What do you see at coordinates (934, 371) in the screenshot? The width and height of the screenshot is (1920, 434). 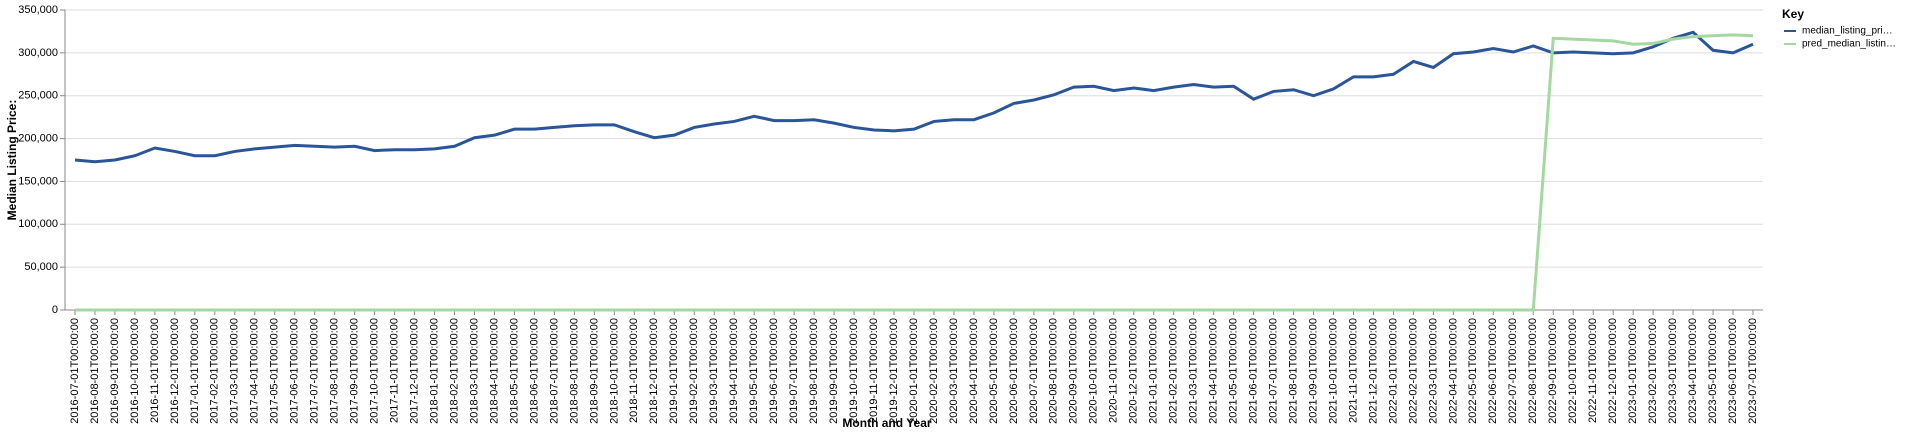 I see `x-tick-label: 2020-02-01T00:00:00` at bounding box center [934, 371].